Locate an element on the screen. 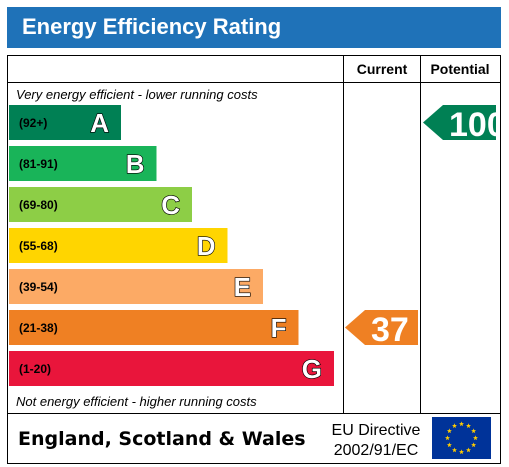  header-bar: Energy Efficiency Rating is located at coordinates (254, 27).